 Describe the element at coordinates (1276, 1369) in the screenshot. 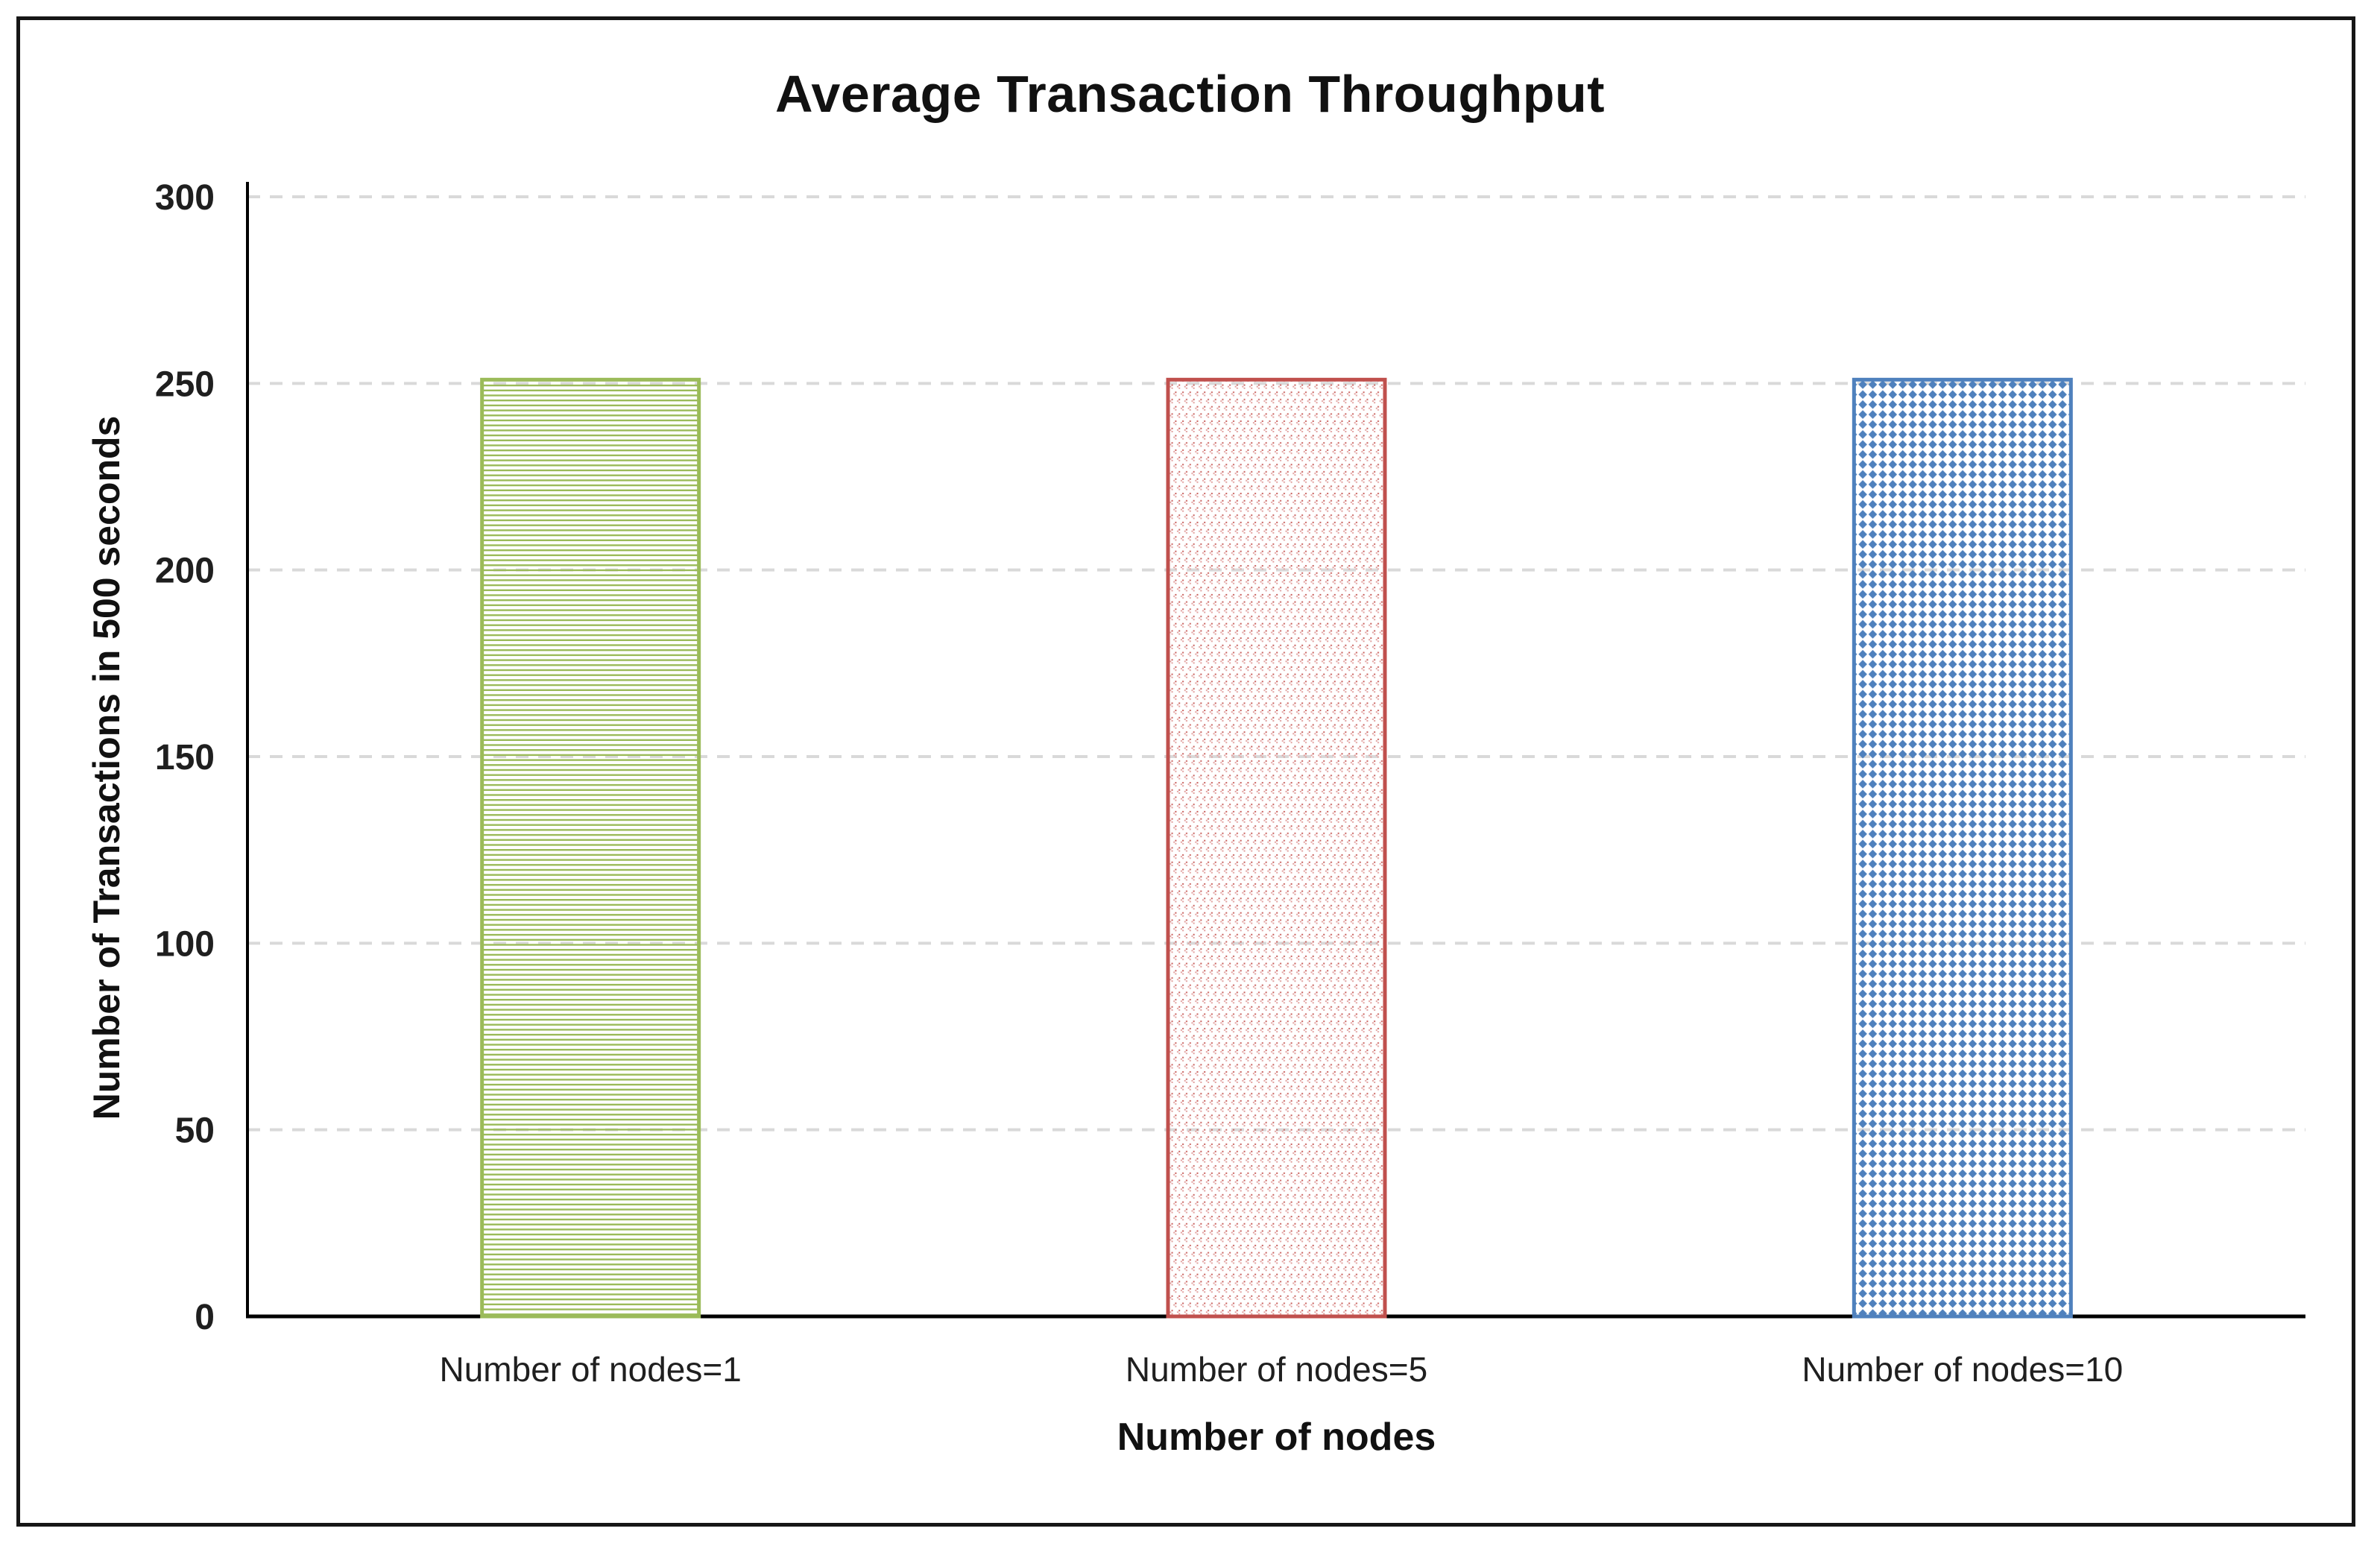

I see `x-tick-label-2: Number of nodes=5` at that location.